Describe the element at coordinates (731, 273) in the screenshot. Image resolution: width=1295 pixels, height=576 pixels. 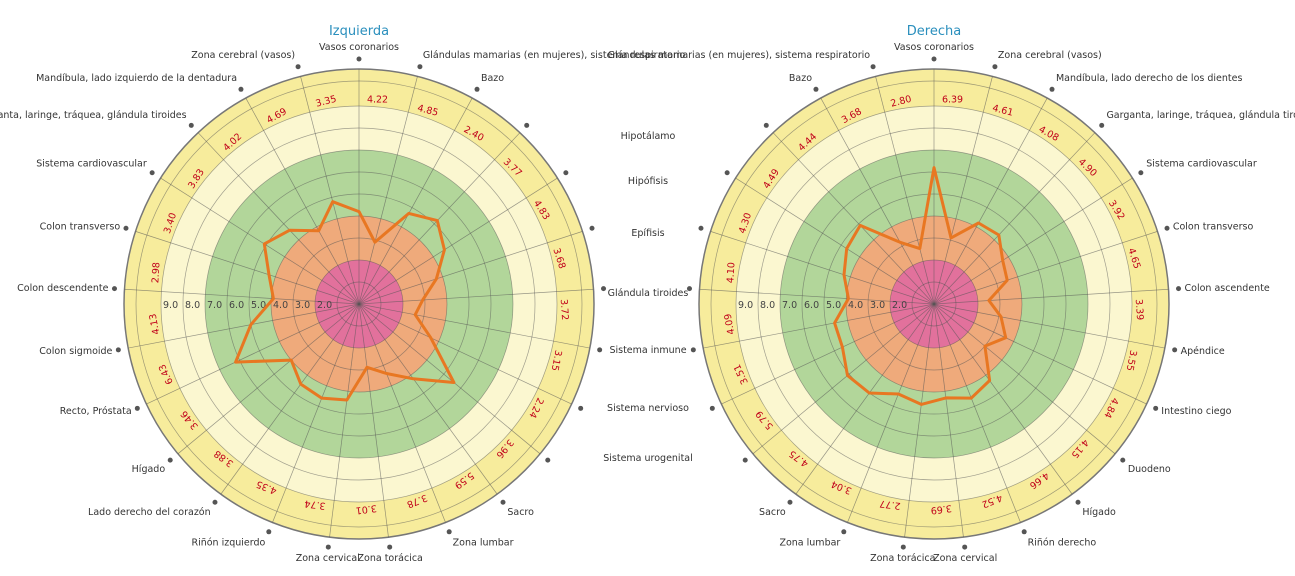
I see `ring-value-label: 4.10` at that location.